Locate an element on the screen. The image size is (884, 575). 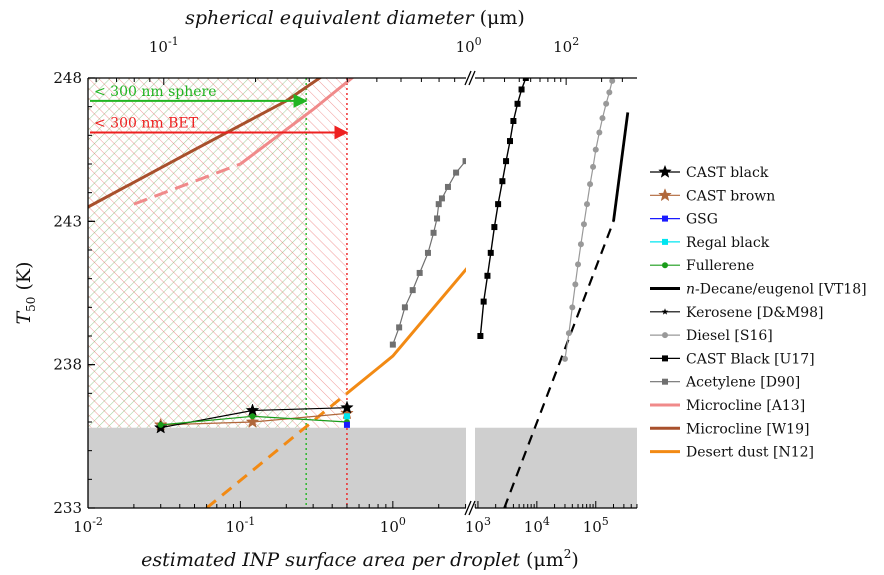
bottom-axis-unit-sup: 2 is located at coordinates (568, 554).